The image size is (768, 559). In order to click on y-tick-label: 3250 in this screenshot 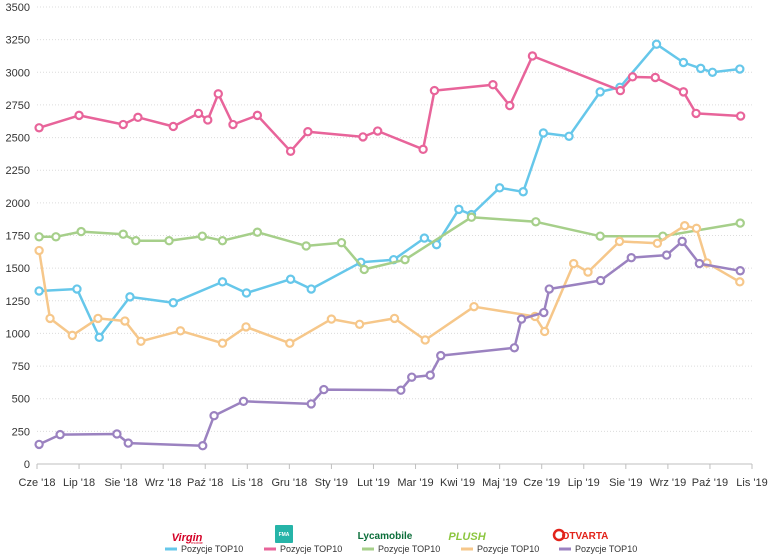, I will do `click(18, 41)`.